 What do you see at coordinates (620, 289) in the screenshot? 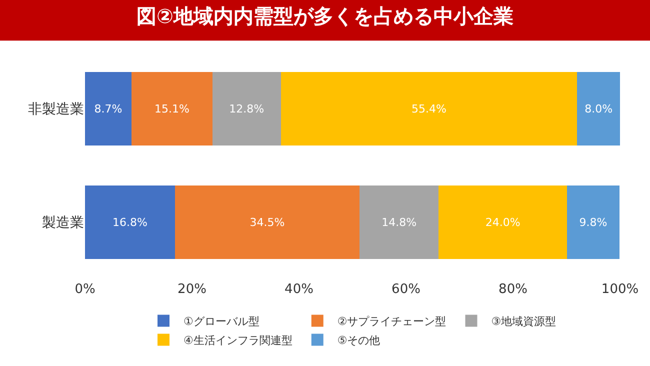
I see `x-tick-label: 100%` at bounding box center [620, 289].